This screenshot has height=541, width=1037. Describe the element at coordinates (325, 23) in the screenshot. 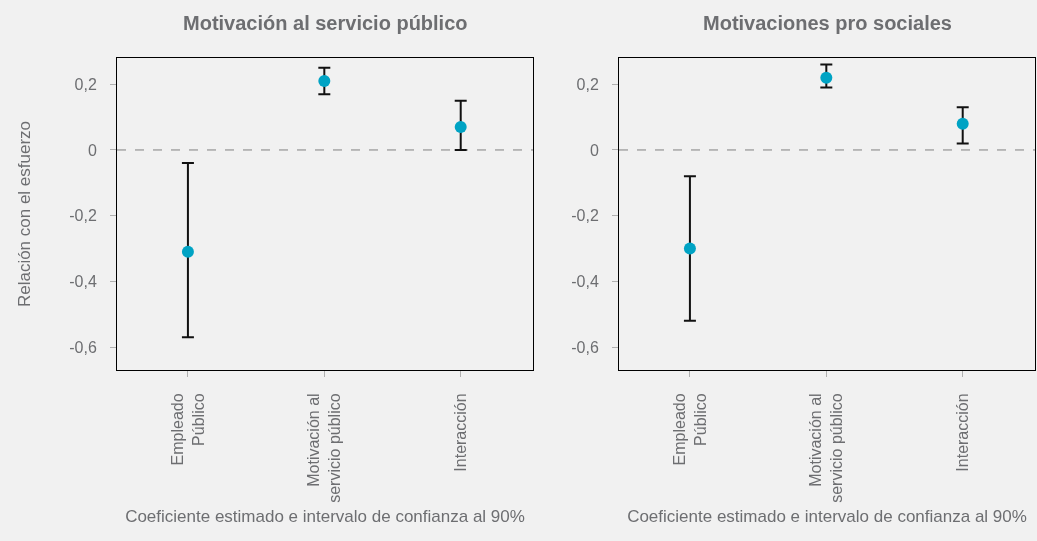

I see `chart-title: Motivación al servicio público` at that location.